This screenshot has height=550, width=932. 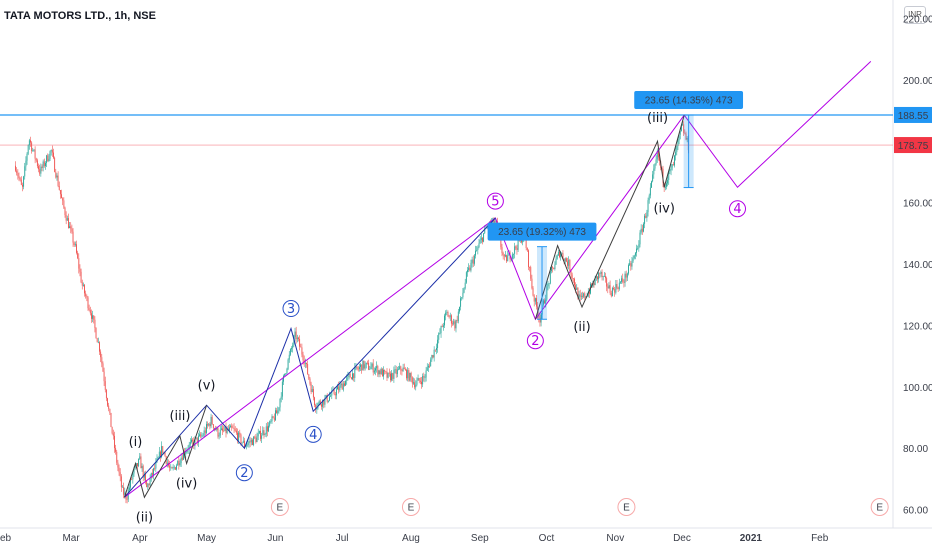 What do you see at coordinates (657, 118) in the screenshot?
I see `wave-label: (iii)` at bounding box center [657, 118].